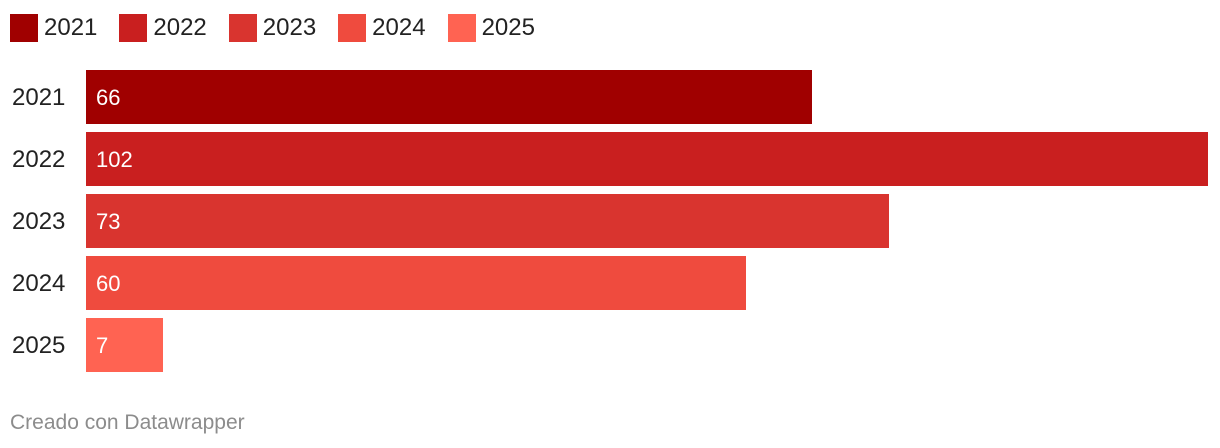  Describe the element at coordinates (508, 27) in the screenshot. I see `legend-label-2025: 2025` at that location.